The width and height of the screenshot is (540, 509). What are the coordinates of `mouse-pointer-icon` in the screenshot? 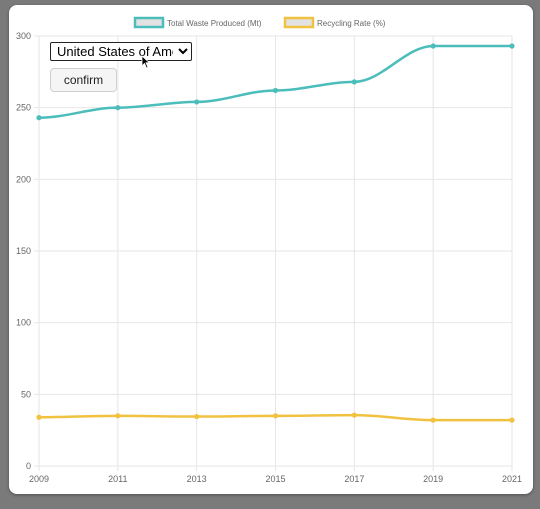 It's located at (146, 62).